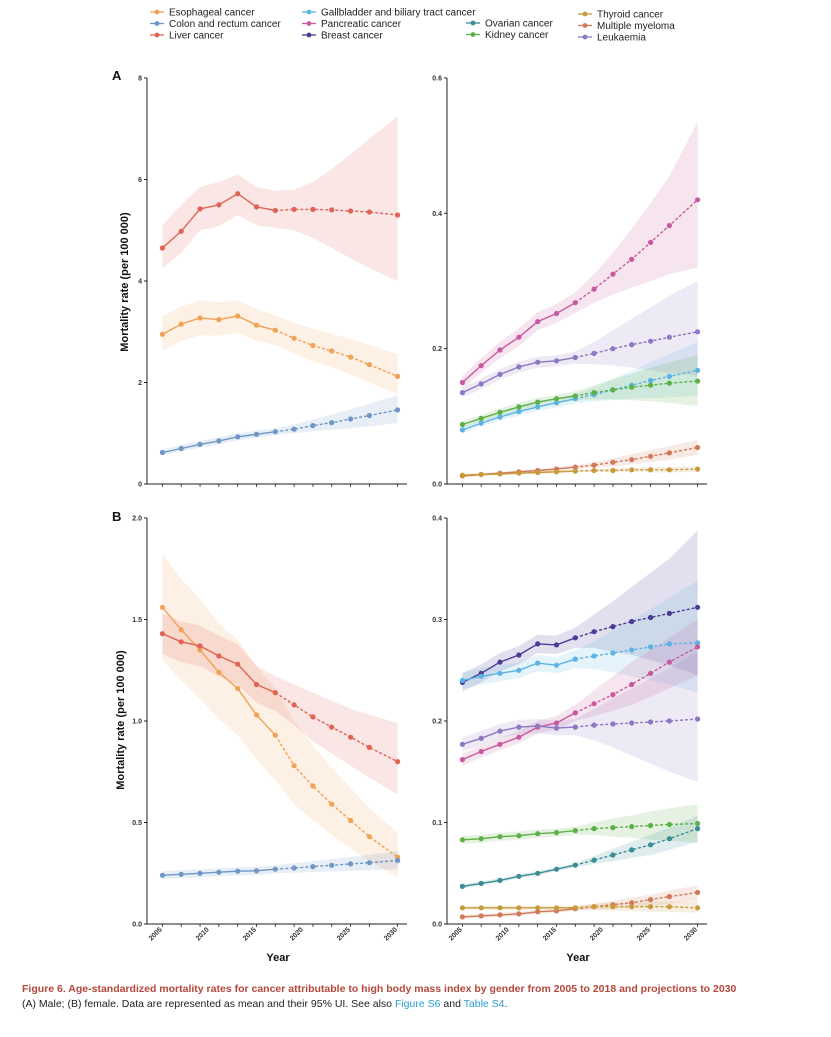 This screenshot has height=1037, width=831. What do you see at coordinates (117, 75) in the screenshot?
I see `panel-label-a: A` at bounding box center [117, 75].